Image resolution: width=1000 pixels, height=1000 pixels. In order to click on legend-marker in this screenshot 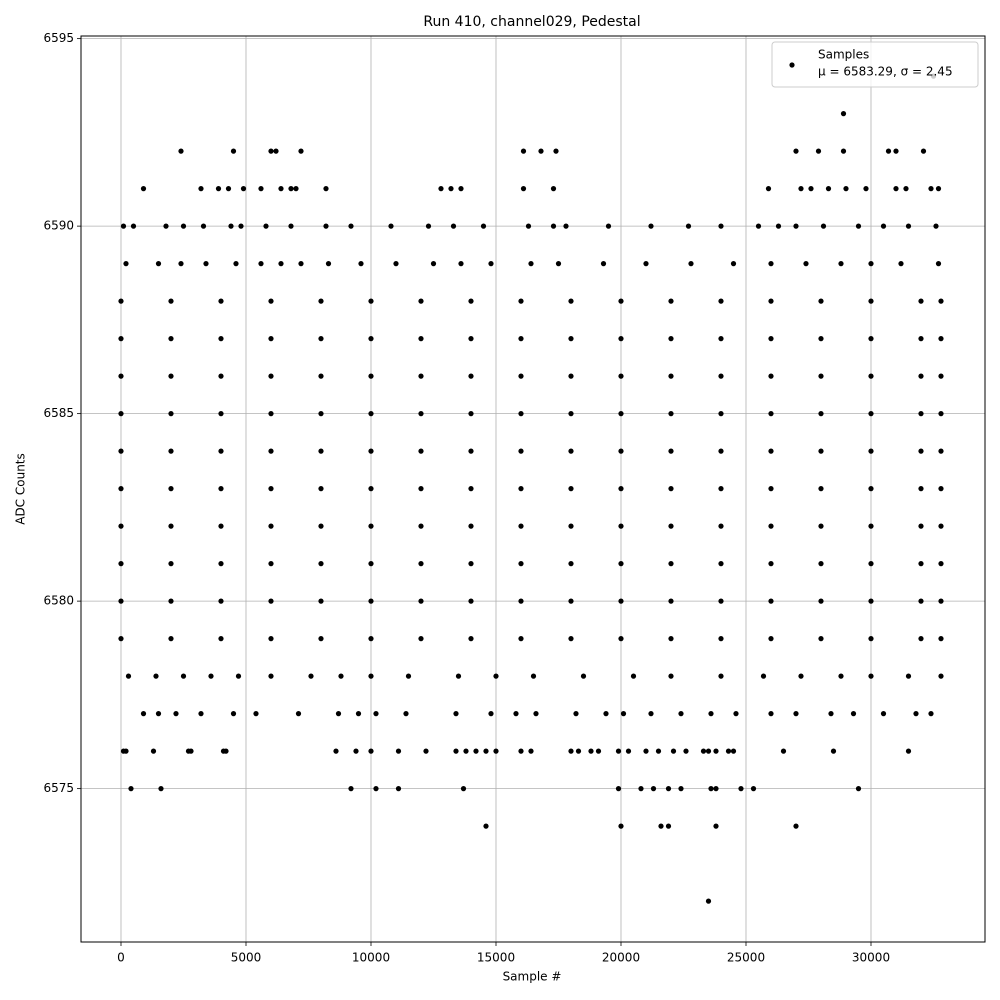, I will do `click(792, 65)`.